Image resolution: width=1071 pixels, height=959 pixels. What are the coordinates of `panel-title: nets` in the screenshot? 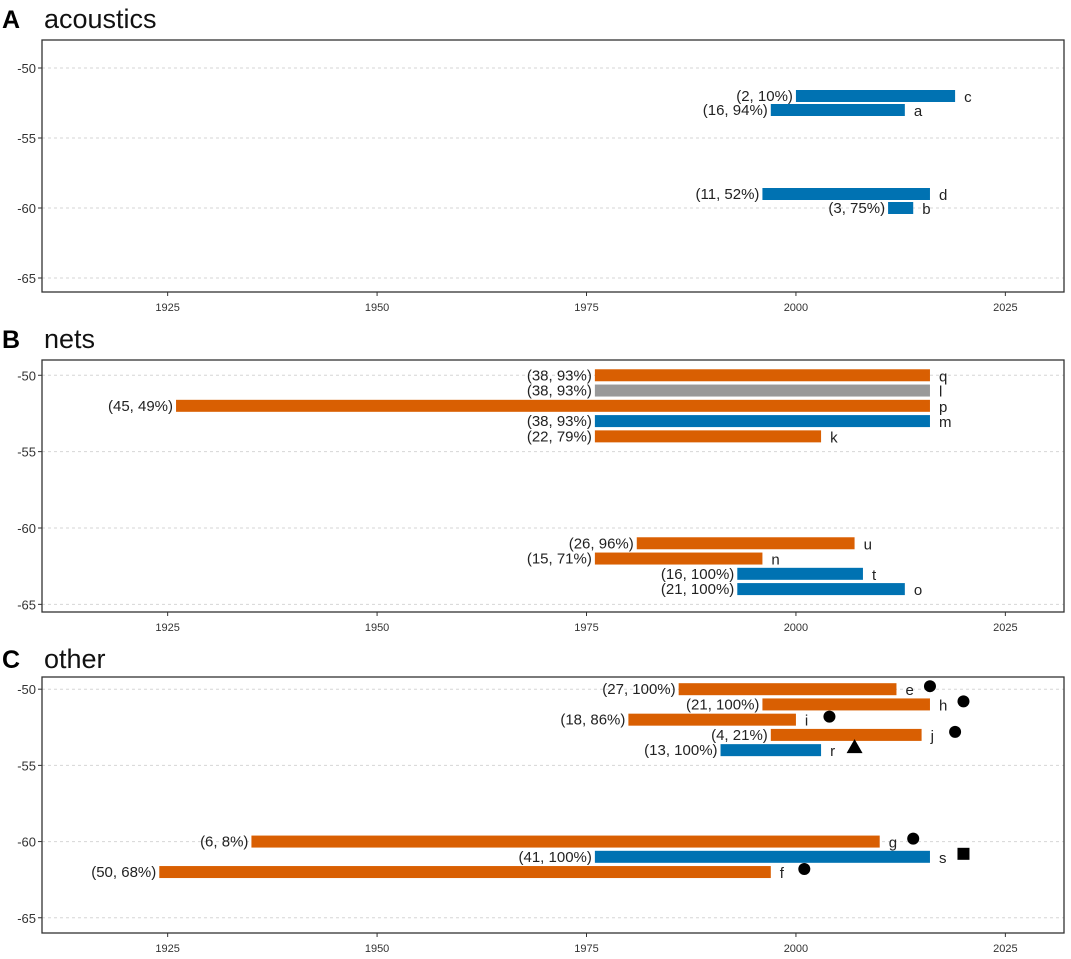 It's located at (70, 339).